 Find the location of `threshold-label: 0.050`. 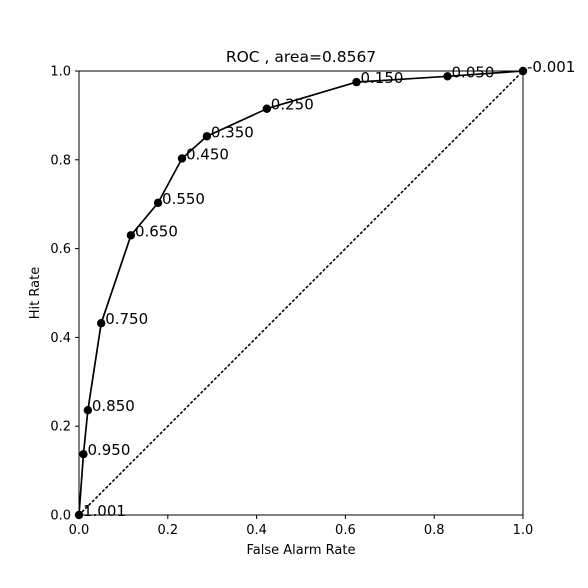

threshold-label: 0.050 is located at coordinates (473, 72).